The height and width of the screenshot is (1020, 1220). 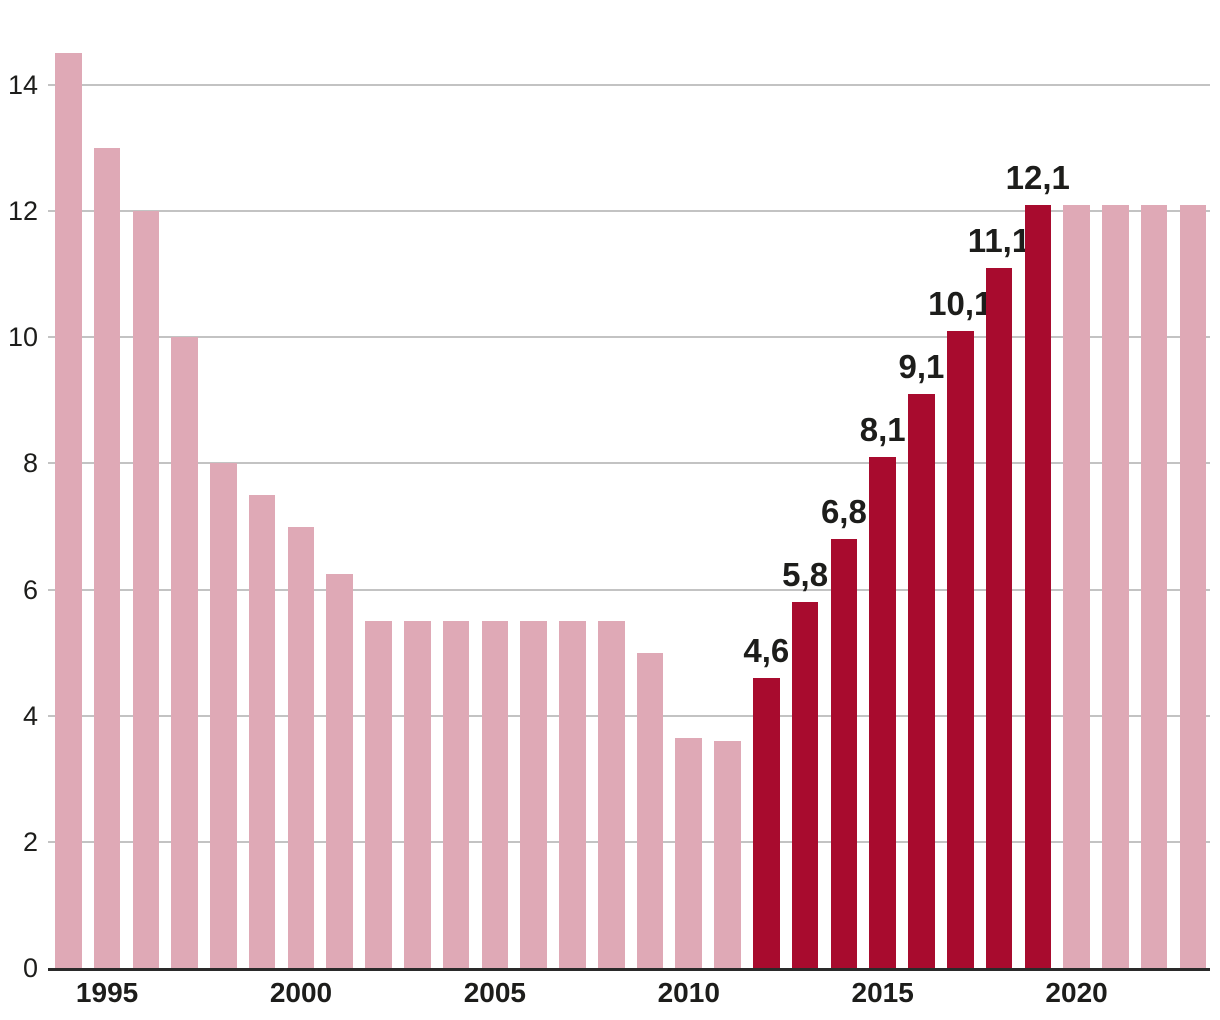 What do you see at coordinates (960, 303) in the screenshot?
I see `bar-value-label-2017: 10,1` at bounding box center [960, 303].